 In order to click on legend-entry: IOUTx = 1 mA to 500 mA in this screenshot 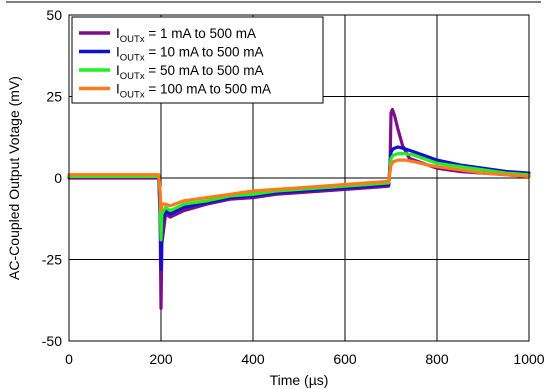, I will do `click(186, 35)`.